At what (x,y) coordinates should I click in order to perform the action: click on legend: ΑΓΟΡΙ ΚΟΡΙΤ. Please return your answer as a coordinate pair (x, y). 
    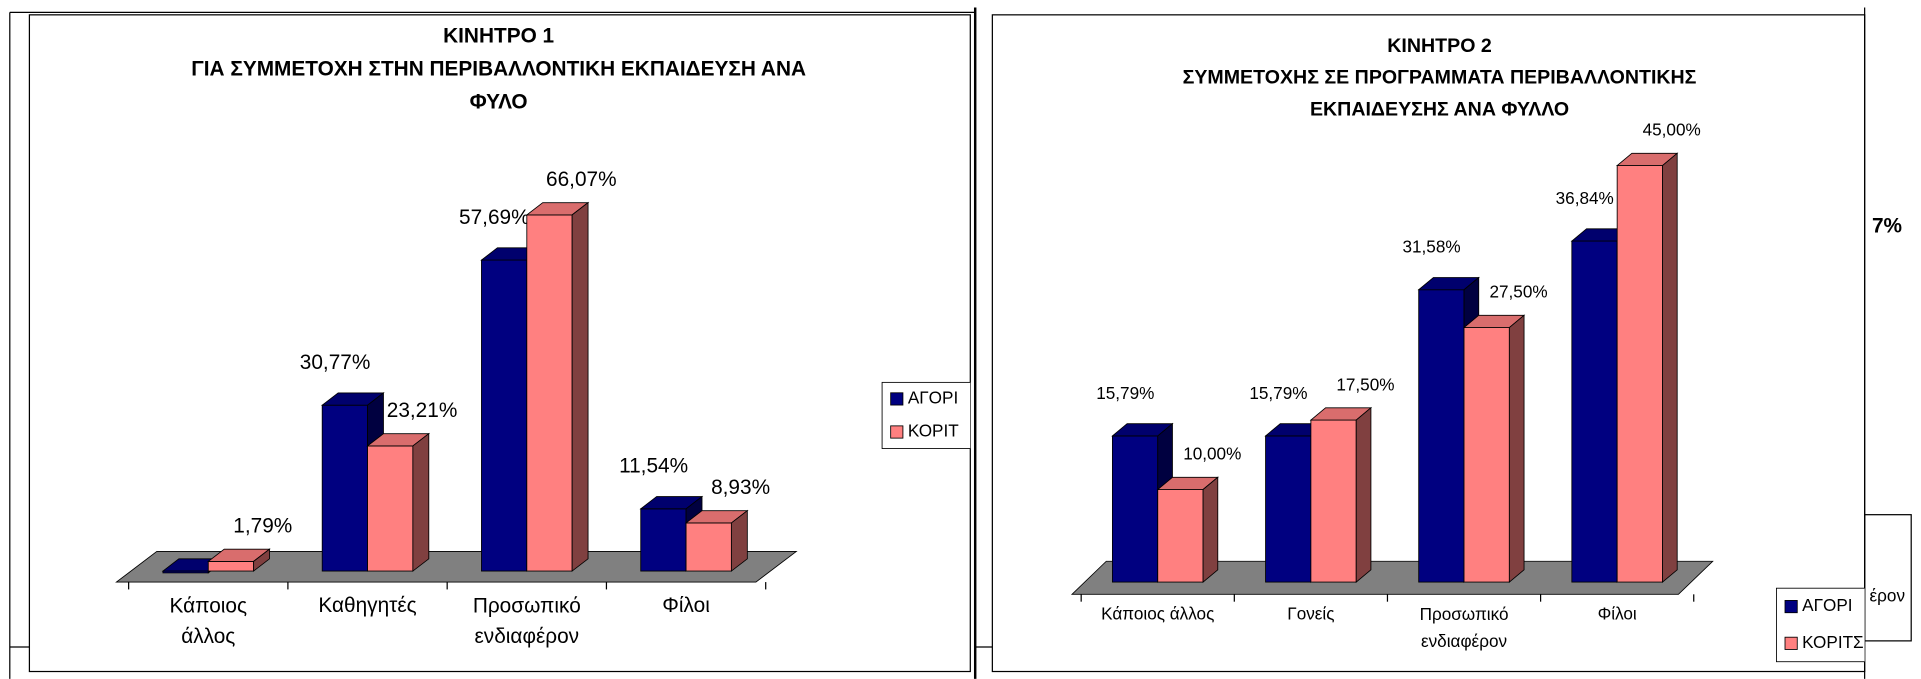
    Looking at the image, I should click on (926, 415).